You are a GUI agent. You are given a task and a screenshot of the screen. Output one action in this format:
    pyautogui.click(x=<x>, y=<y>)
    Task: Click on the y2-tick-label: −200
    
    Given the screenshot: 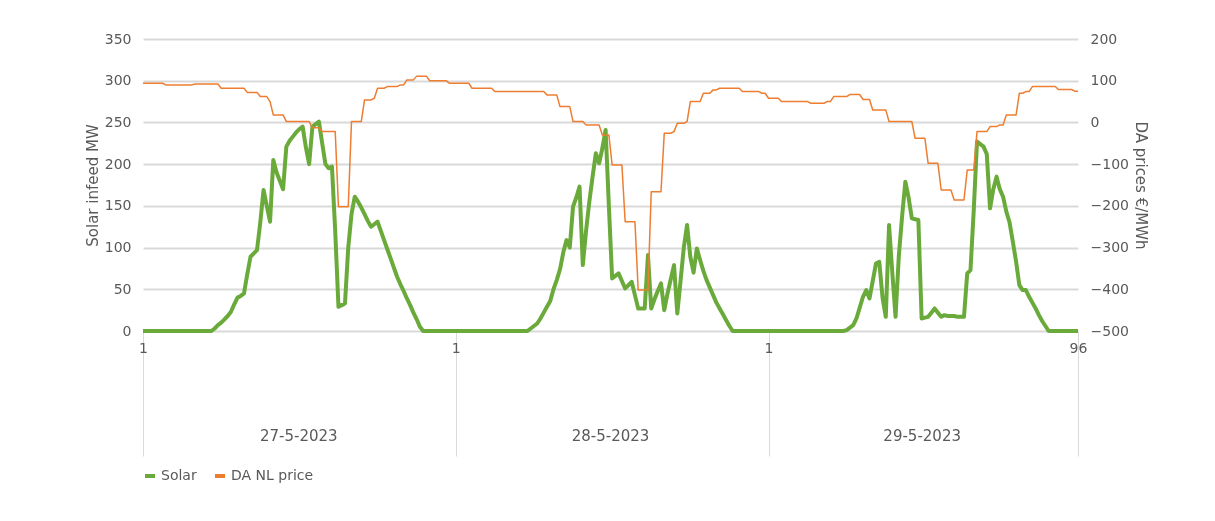 What is the action you would take?
    pyautogui.click(x=1109, y=205)
    